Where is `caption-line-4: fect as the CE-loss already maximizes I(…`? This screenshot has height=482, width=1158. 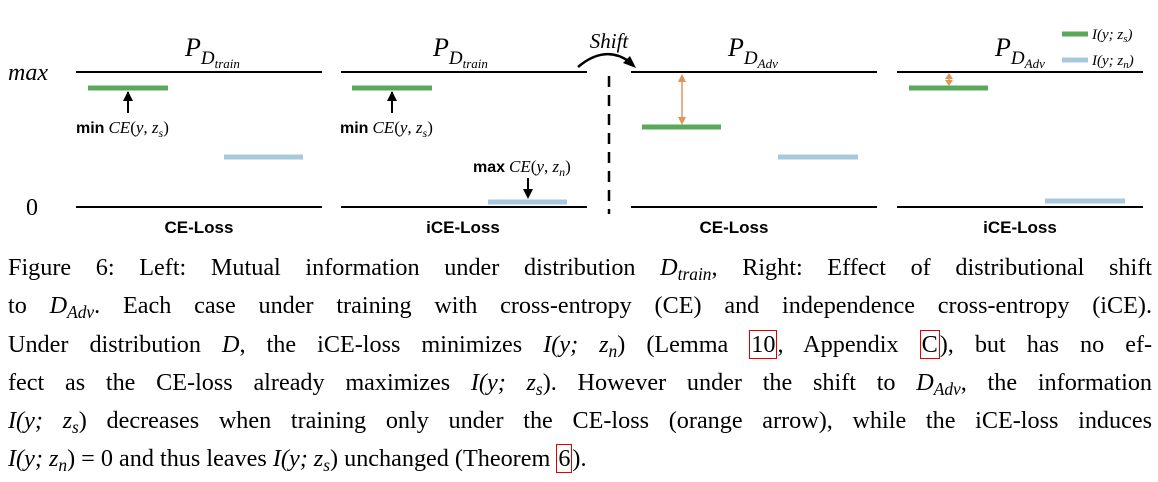 caption-line-4: fect as the CE-loss already maximizes I(… is located at coordinates (580, 383).